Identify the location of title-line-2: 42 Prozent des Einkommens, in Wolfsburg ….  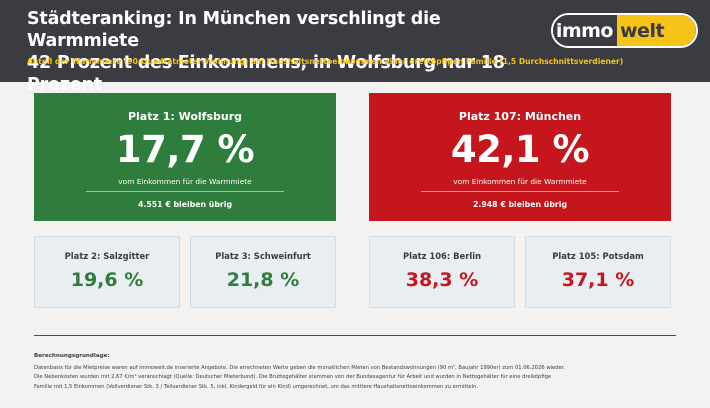
(266, 74).